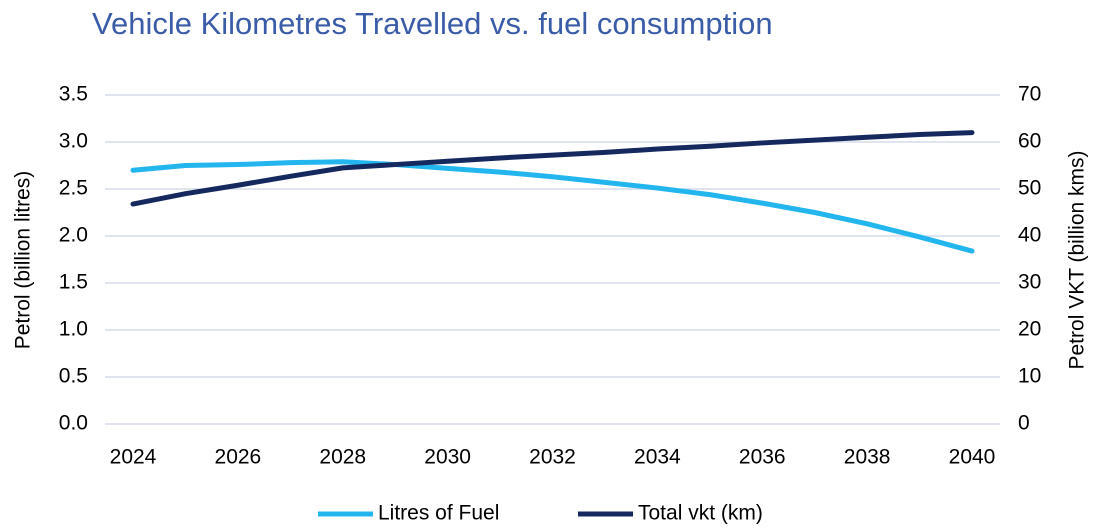 This screenshot has width=1097, height=532. Describe the element at coordinates (133, 457) in the screenshot. I see `x-tick-label: 2024` at that location.